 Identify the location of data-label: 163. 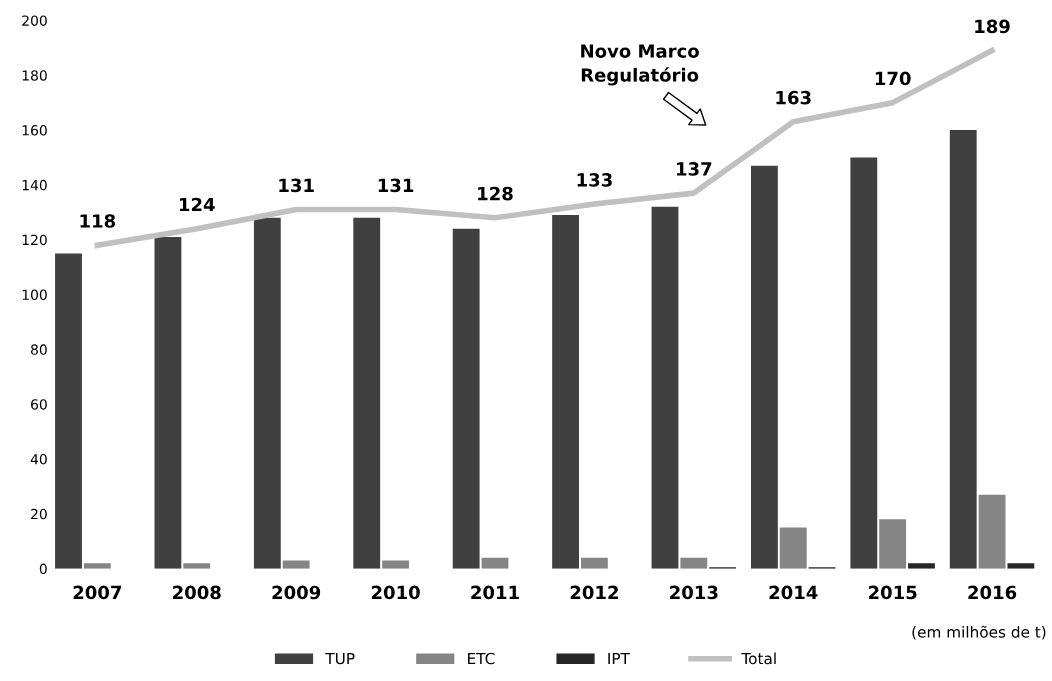
(793, 97).